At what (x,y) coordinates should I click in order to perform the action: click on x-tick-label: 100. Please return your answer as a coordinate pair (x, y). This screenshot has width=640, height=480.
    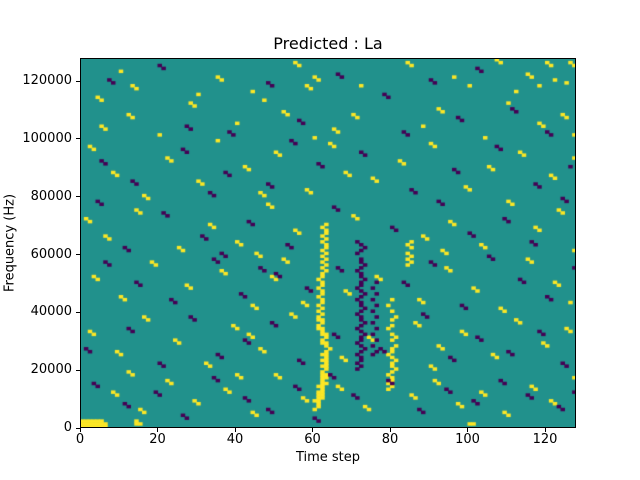
    Looking at the image, I should click on (467, 439).